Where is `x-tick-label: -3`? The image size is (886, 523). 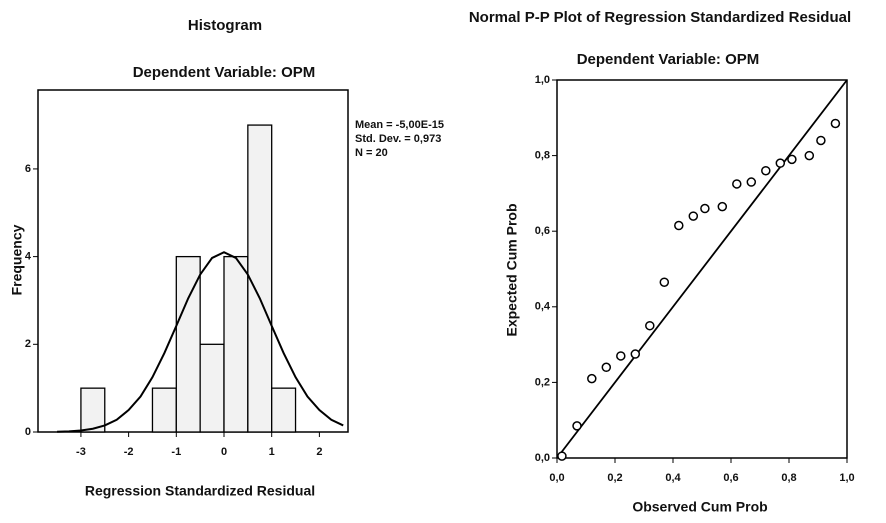 x-tick-label: -3 is located at coordinates (81, 452).